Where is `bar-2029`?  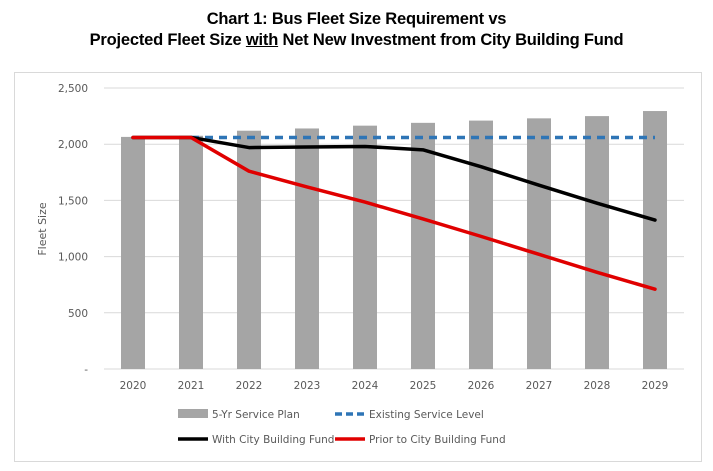
bar-2029 is located at coordinates (655, 240).